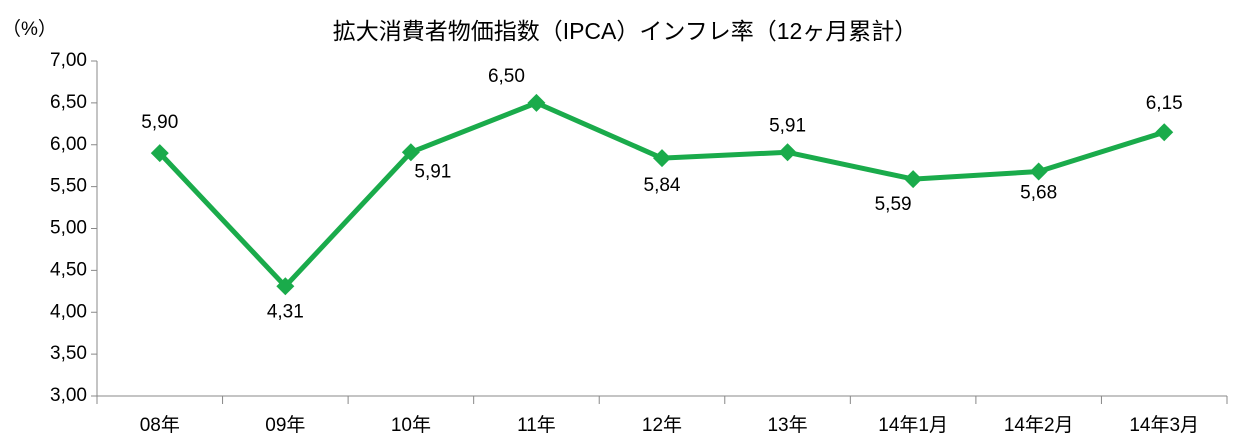 The image size is (1247, 441). What do you see at coordinates (506, 76) in the screenshot?
I see `data-label: 6,50` at bounding box center [506, 76].